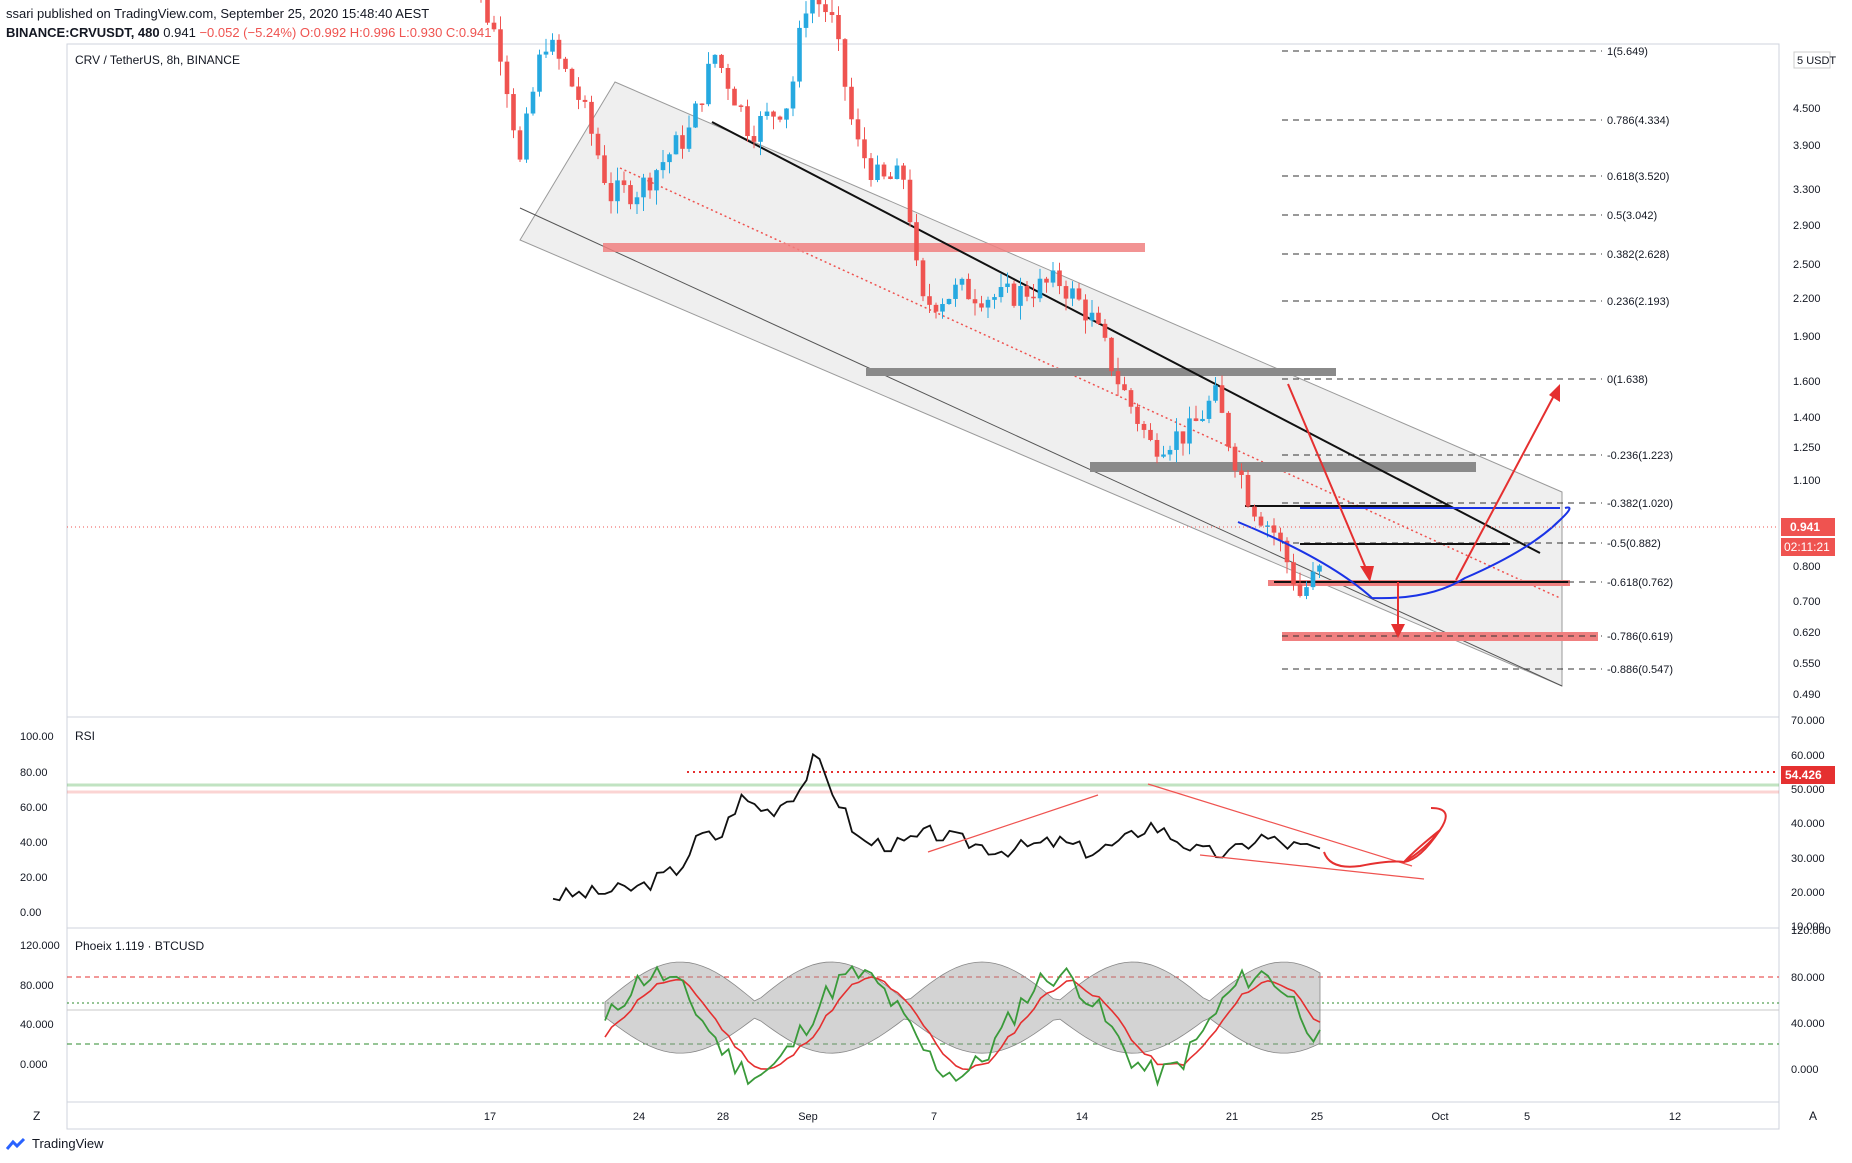 Image resolution: width=1852 pixels, height=1163 pixels. I want to click on price-tick-label: 0.620, so click(1807, 633).